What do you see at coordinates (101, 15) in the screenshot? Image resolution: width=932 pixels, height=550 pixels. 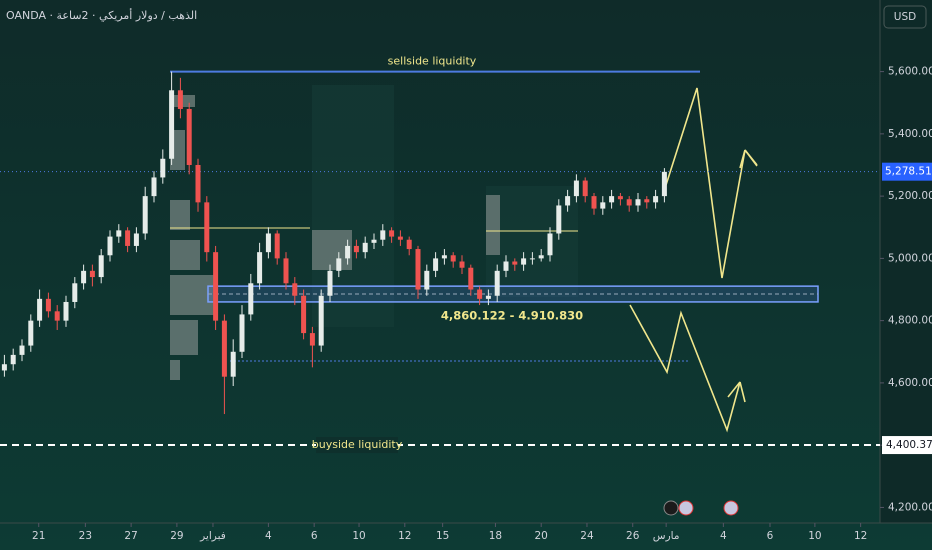 I see `symbol-title: OANDA · الذهب / دولار أمريكي · 2ساعة` at bounding box center [101, 15].